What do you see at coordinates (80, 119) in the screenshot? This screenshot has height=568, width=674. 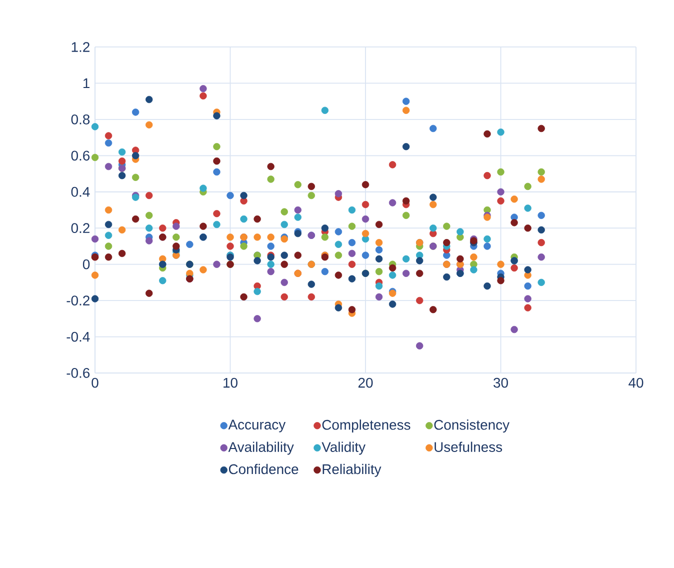 I see `y-tick-label: 0.8` at bounding box center [80, 119].